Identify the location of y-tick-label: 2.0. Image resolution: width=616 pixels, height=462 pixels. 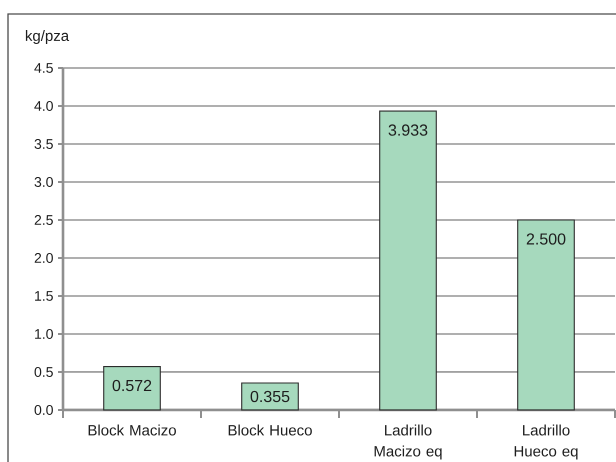
(43, 258).